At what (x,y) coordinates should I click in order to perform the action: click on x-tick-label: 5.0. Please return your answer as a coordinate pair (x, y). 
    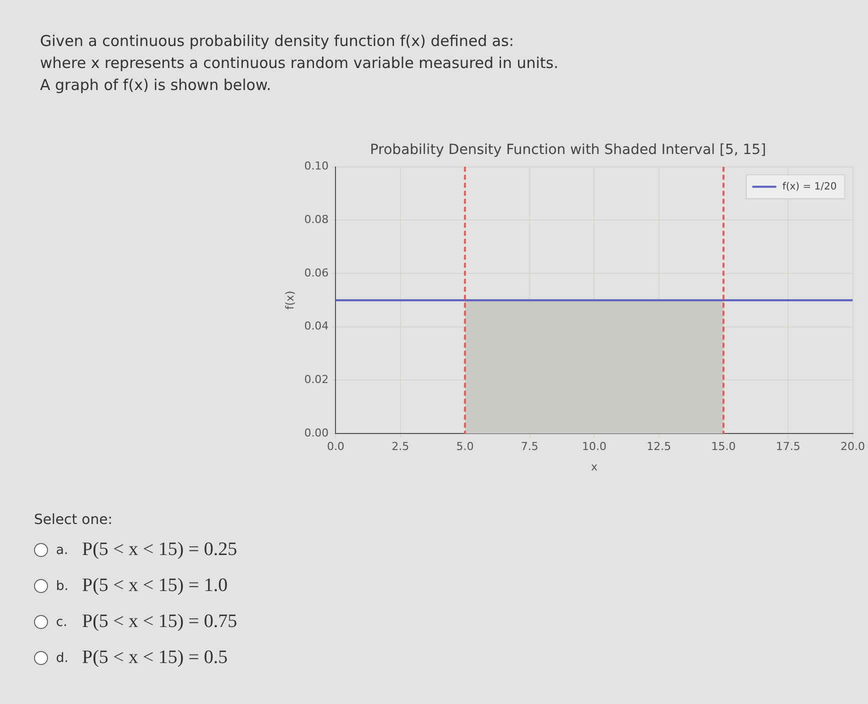
    Looking at the image, I should click on (465, 447).